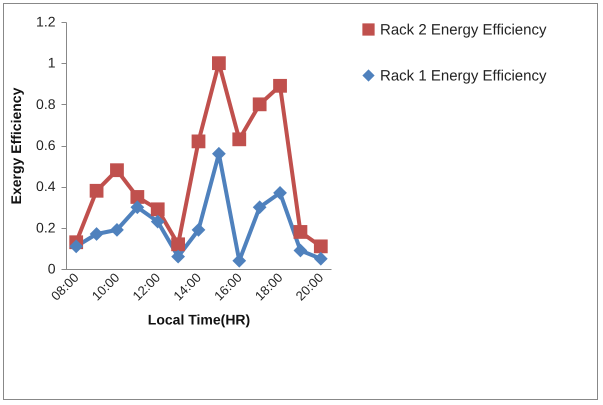 Image resolution: width=603 pixels, height=405 pixels. Describe the element at coordinates (46, 227) in the screenshot. I see `y-tick-label: 0.2` at that location.